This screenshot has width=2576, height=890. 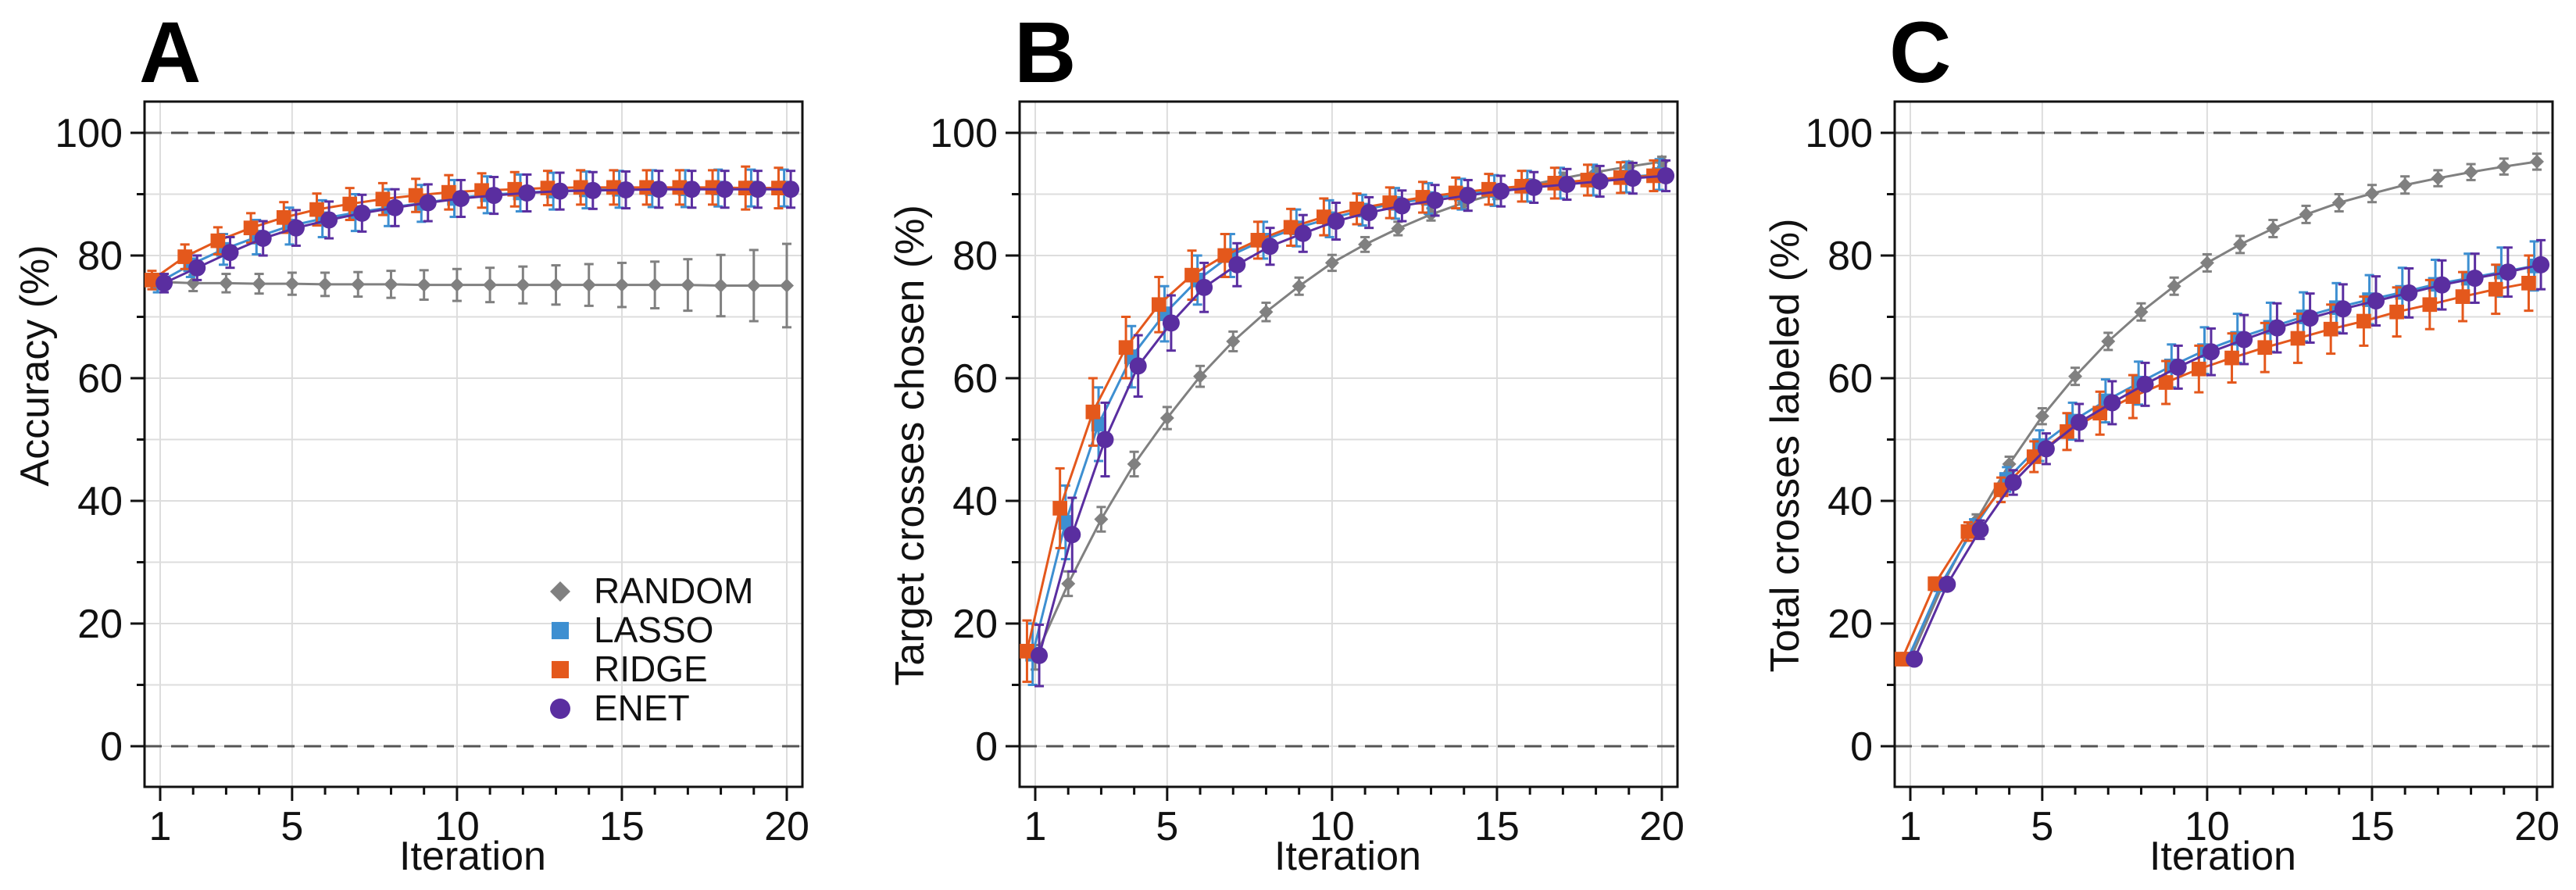 What do you see at coordinates (1497, 826) in the screenshot?
I see `x-tick-label: 15` at bounding box center [1497, 826].